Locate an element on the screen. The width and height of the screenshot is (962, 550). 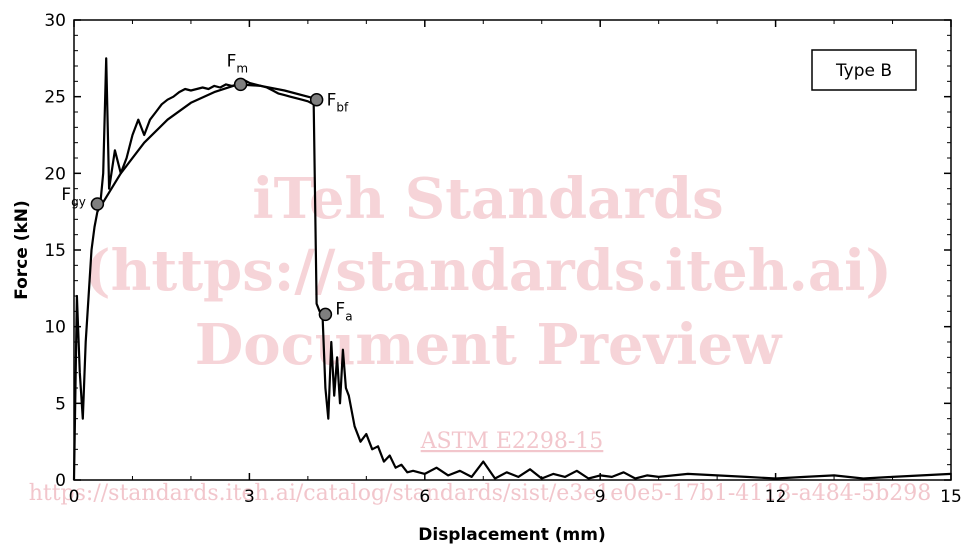
x-axis-title: Displacement (mm) is located at coordinates (512, 535).